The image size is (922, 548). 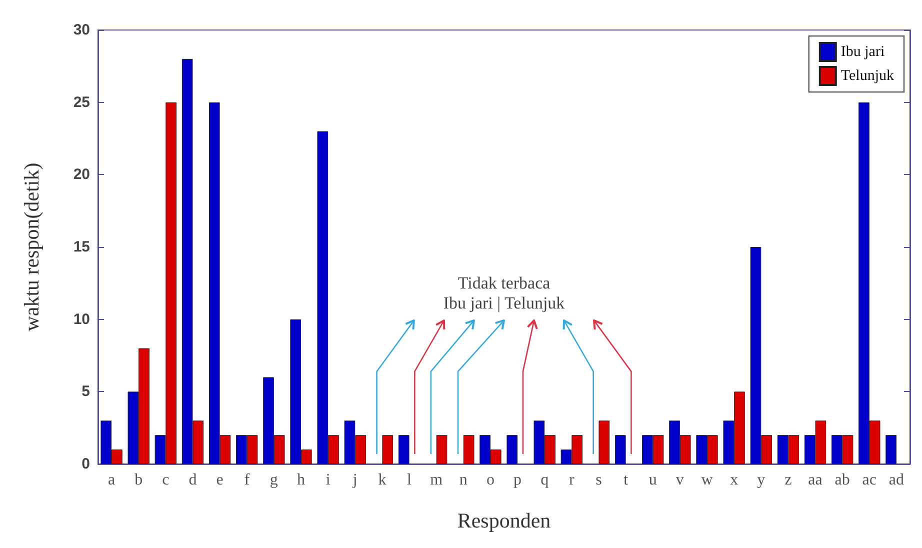 I want to click on x-tick-label: j, so click(x=355, y=480).